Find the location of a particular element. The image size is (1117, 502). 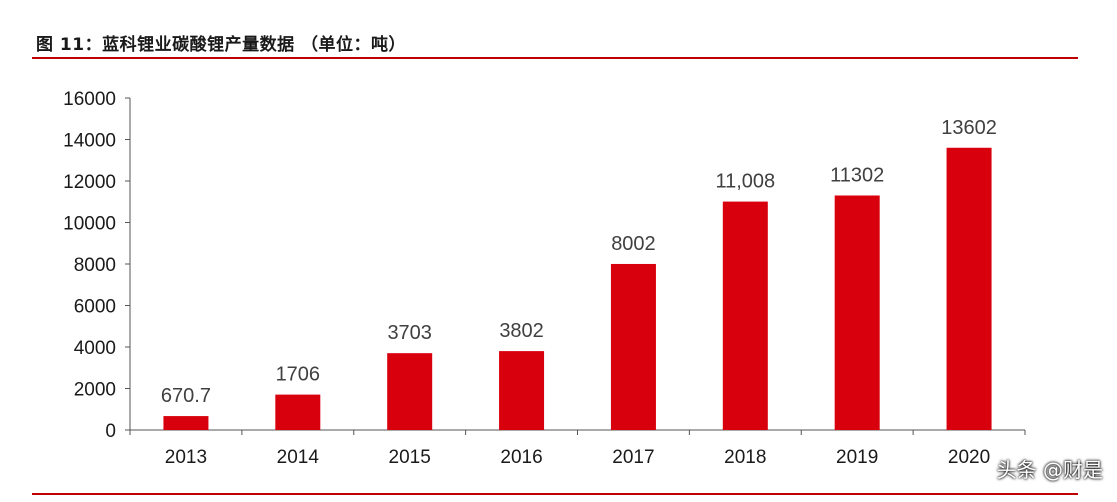

y-tick-label: 2000 is located at coordinates (95, 390).